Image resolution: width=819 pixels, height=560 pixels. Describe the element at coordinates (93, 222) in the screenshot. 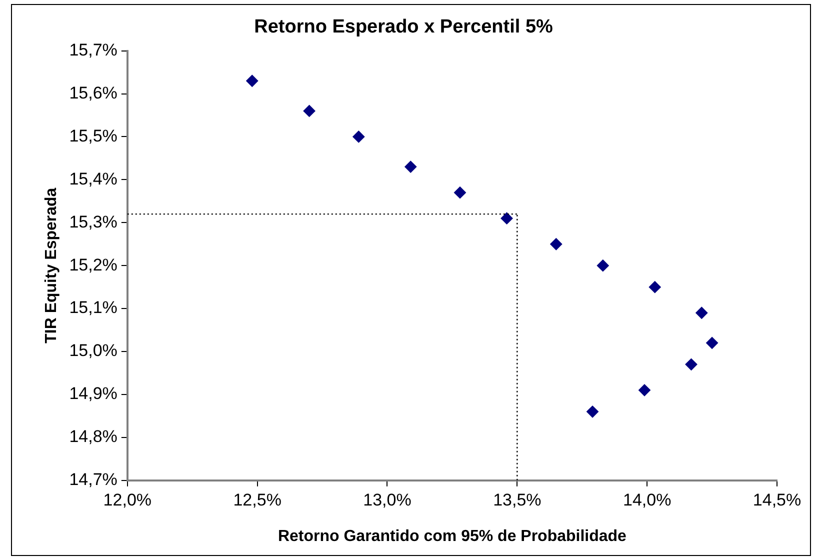

I see `y-tick-label: 15,3%` at that location.